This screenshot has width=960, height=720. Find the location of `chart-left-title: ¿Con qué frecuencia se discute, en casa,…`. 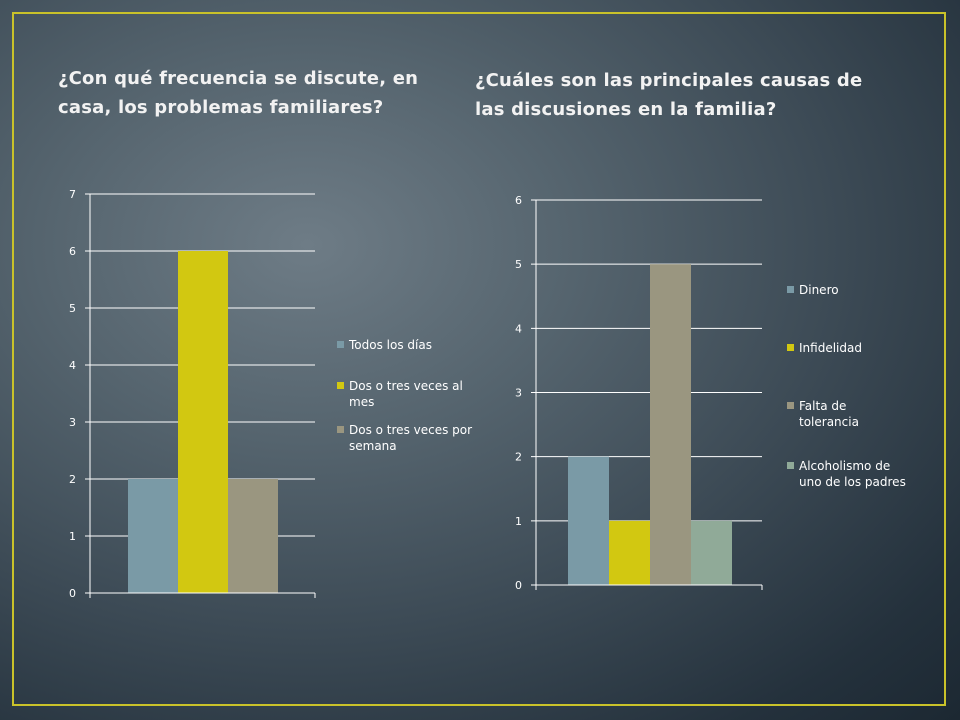

chart-left-title: ¿Con qué frecuencia se discute, en casa,… is located at coordinates (238, 93).